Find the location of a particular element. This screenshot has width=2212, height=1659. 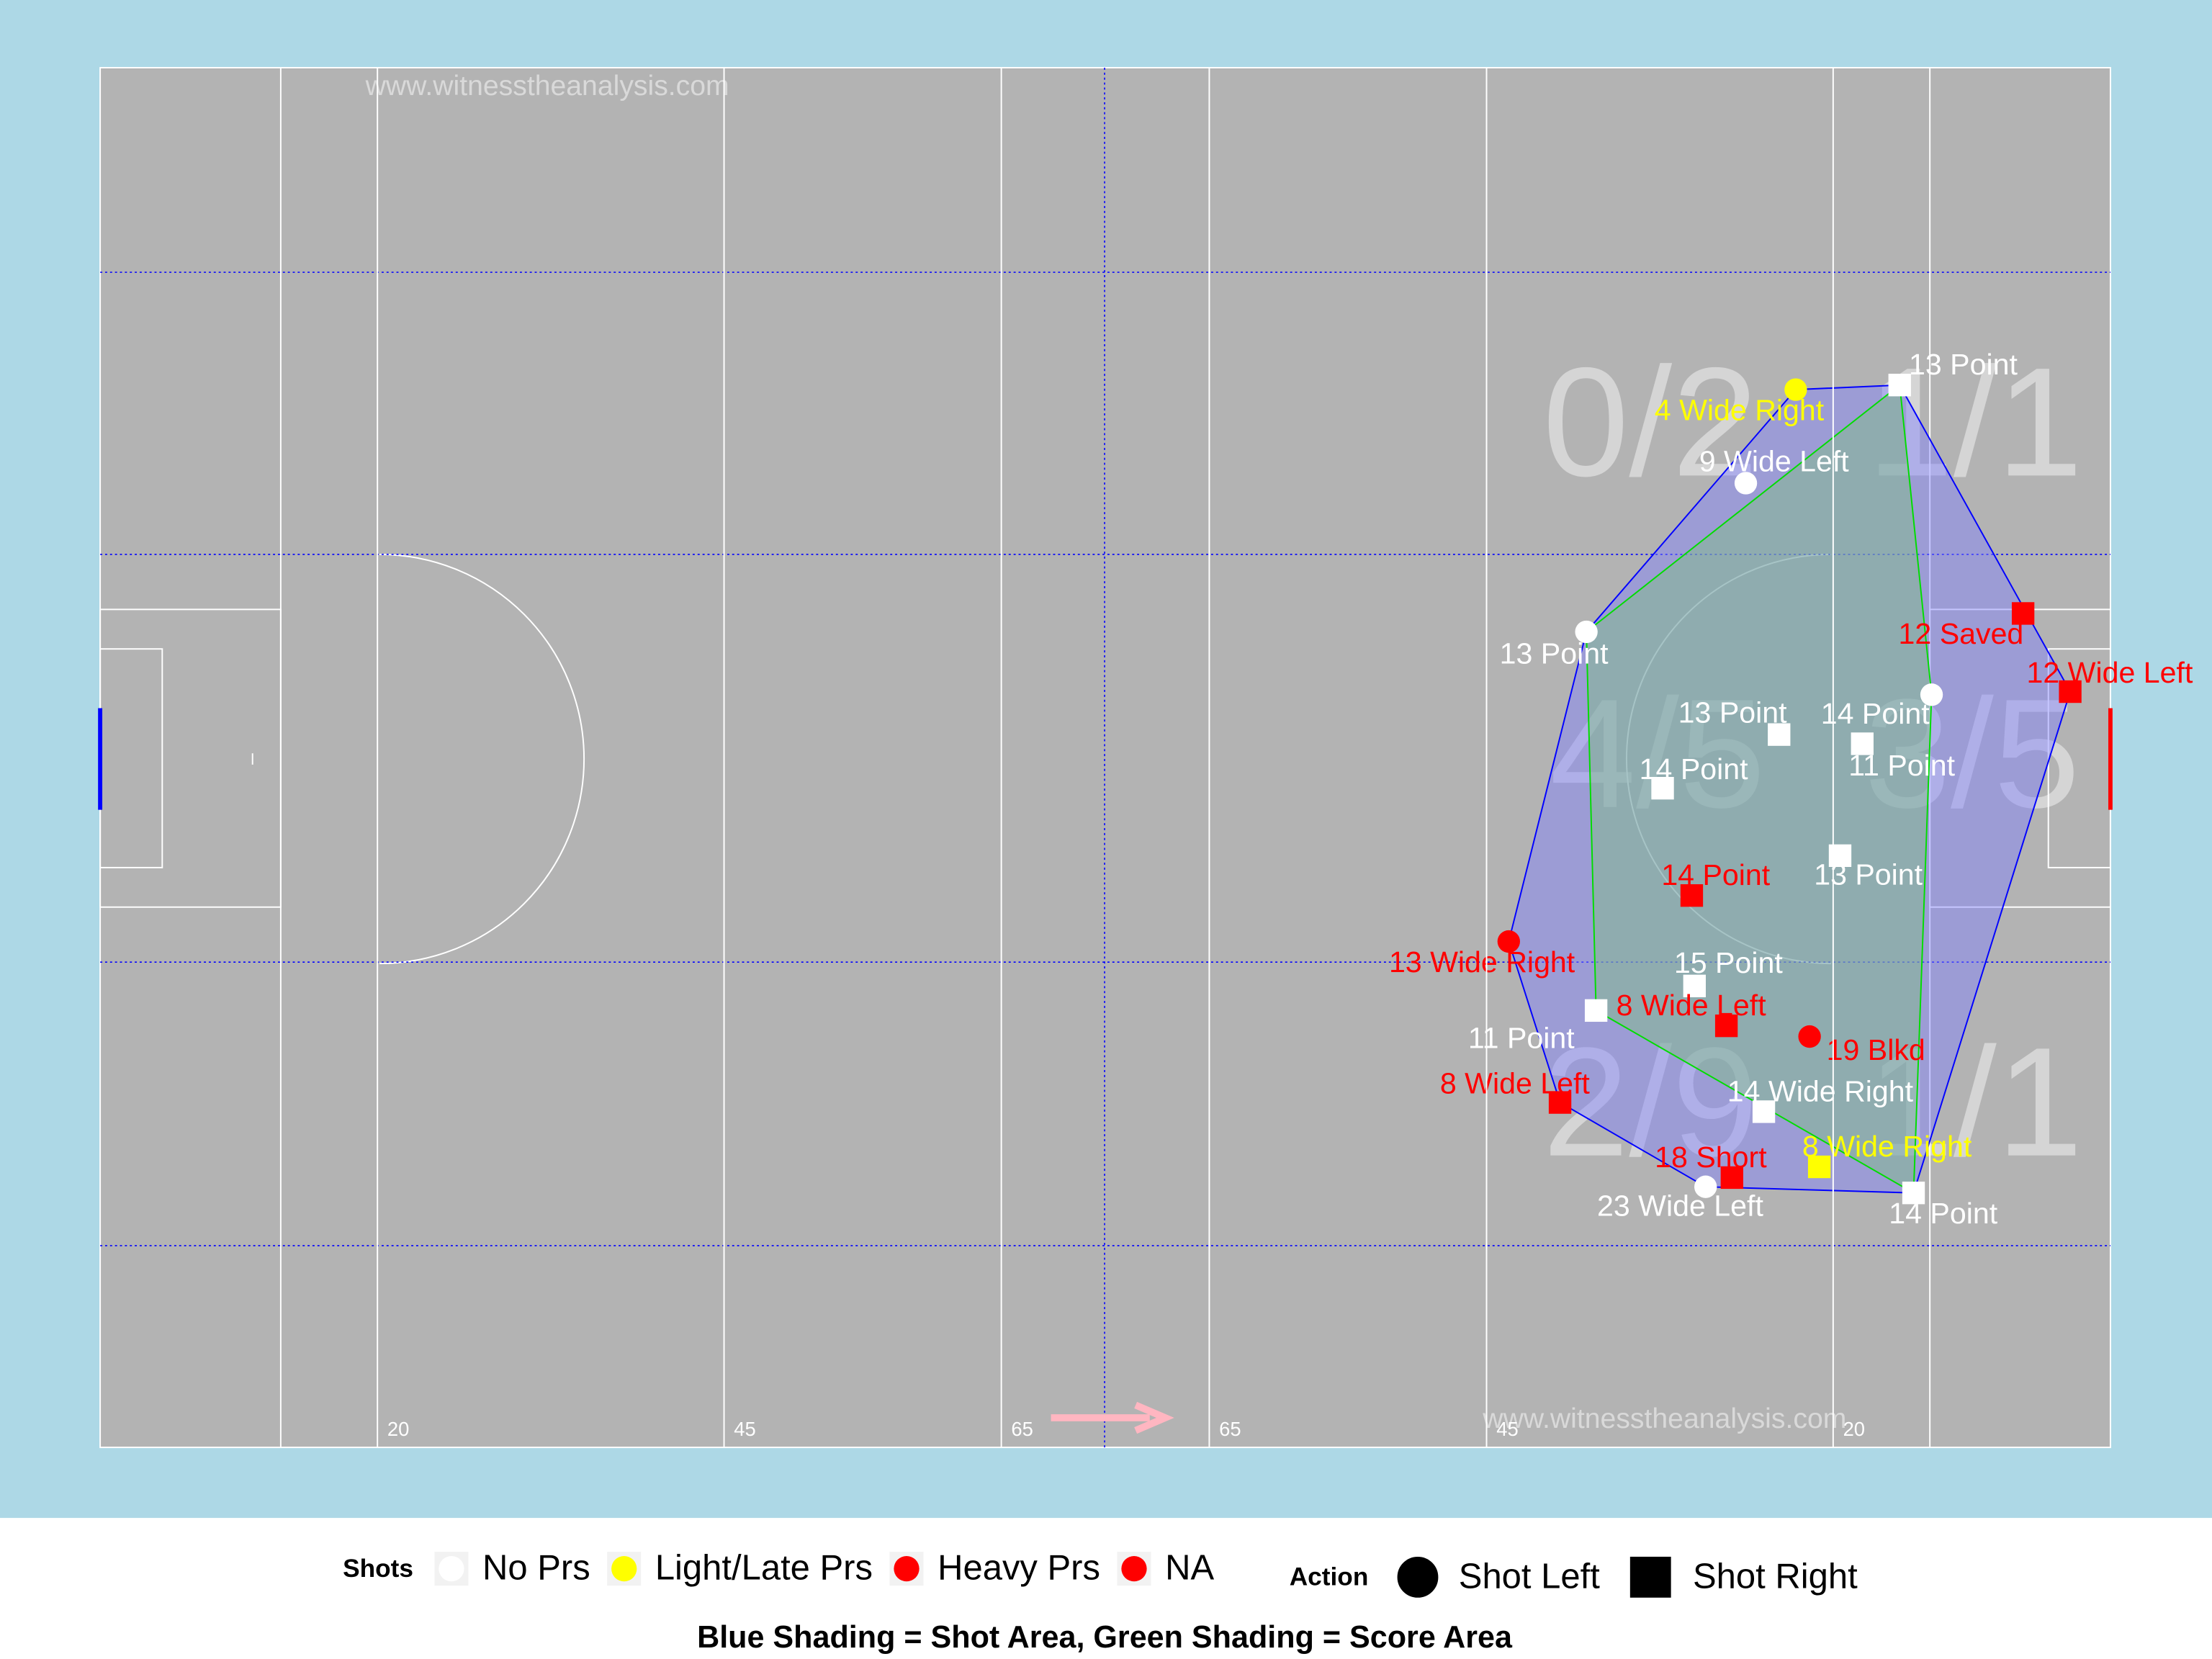

shot-label: 15 Point is located at coordinates (1728, 963).